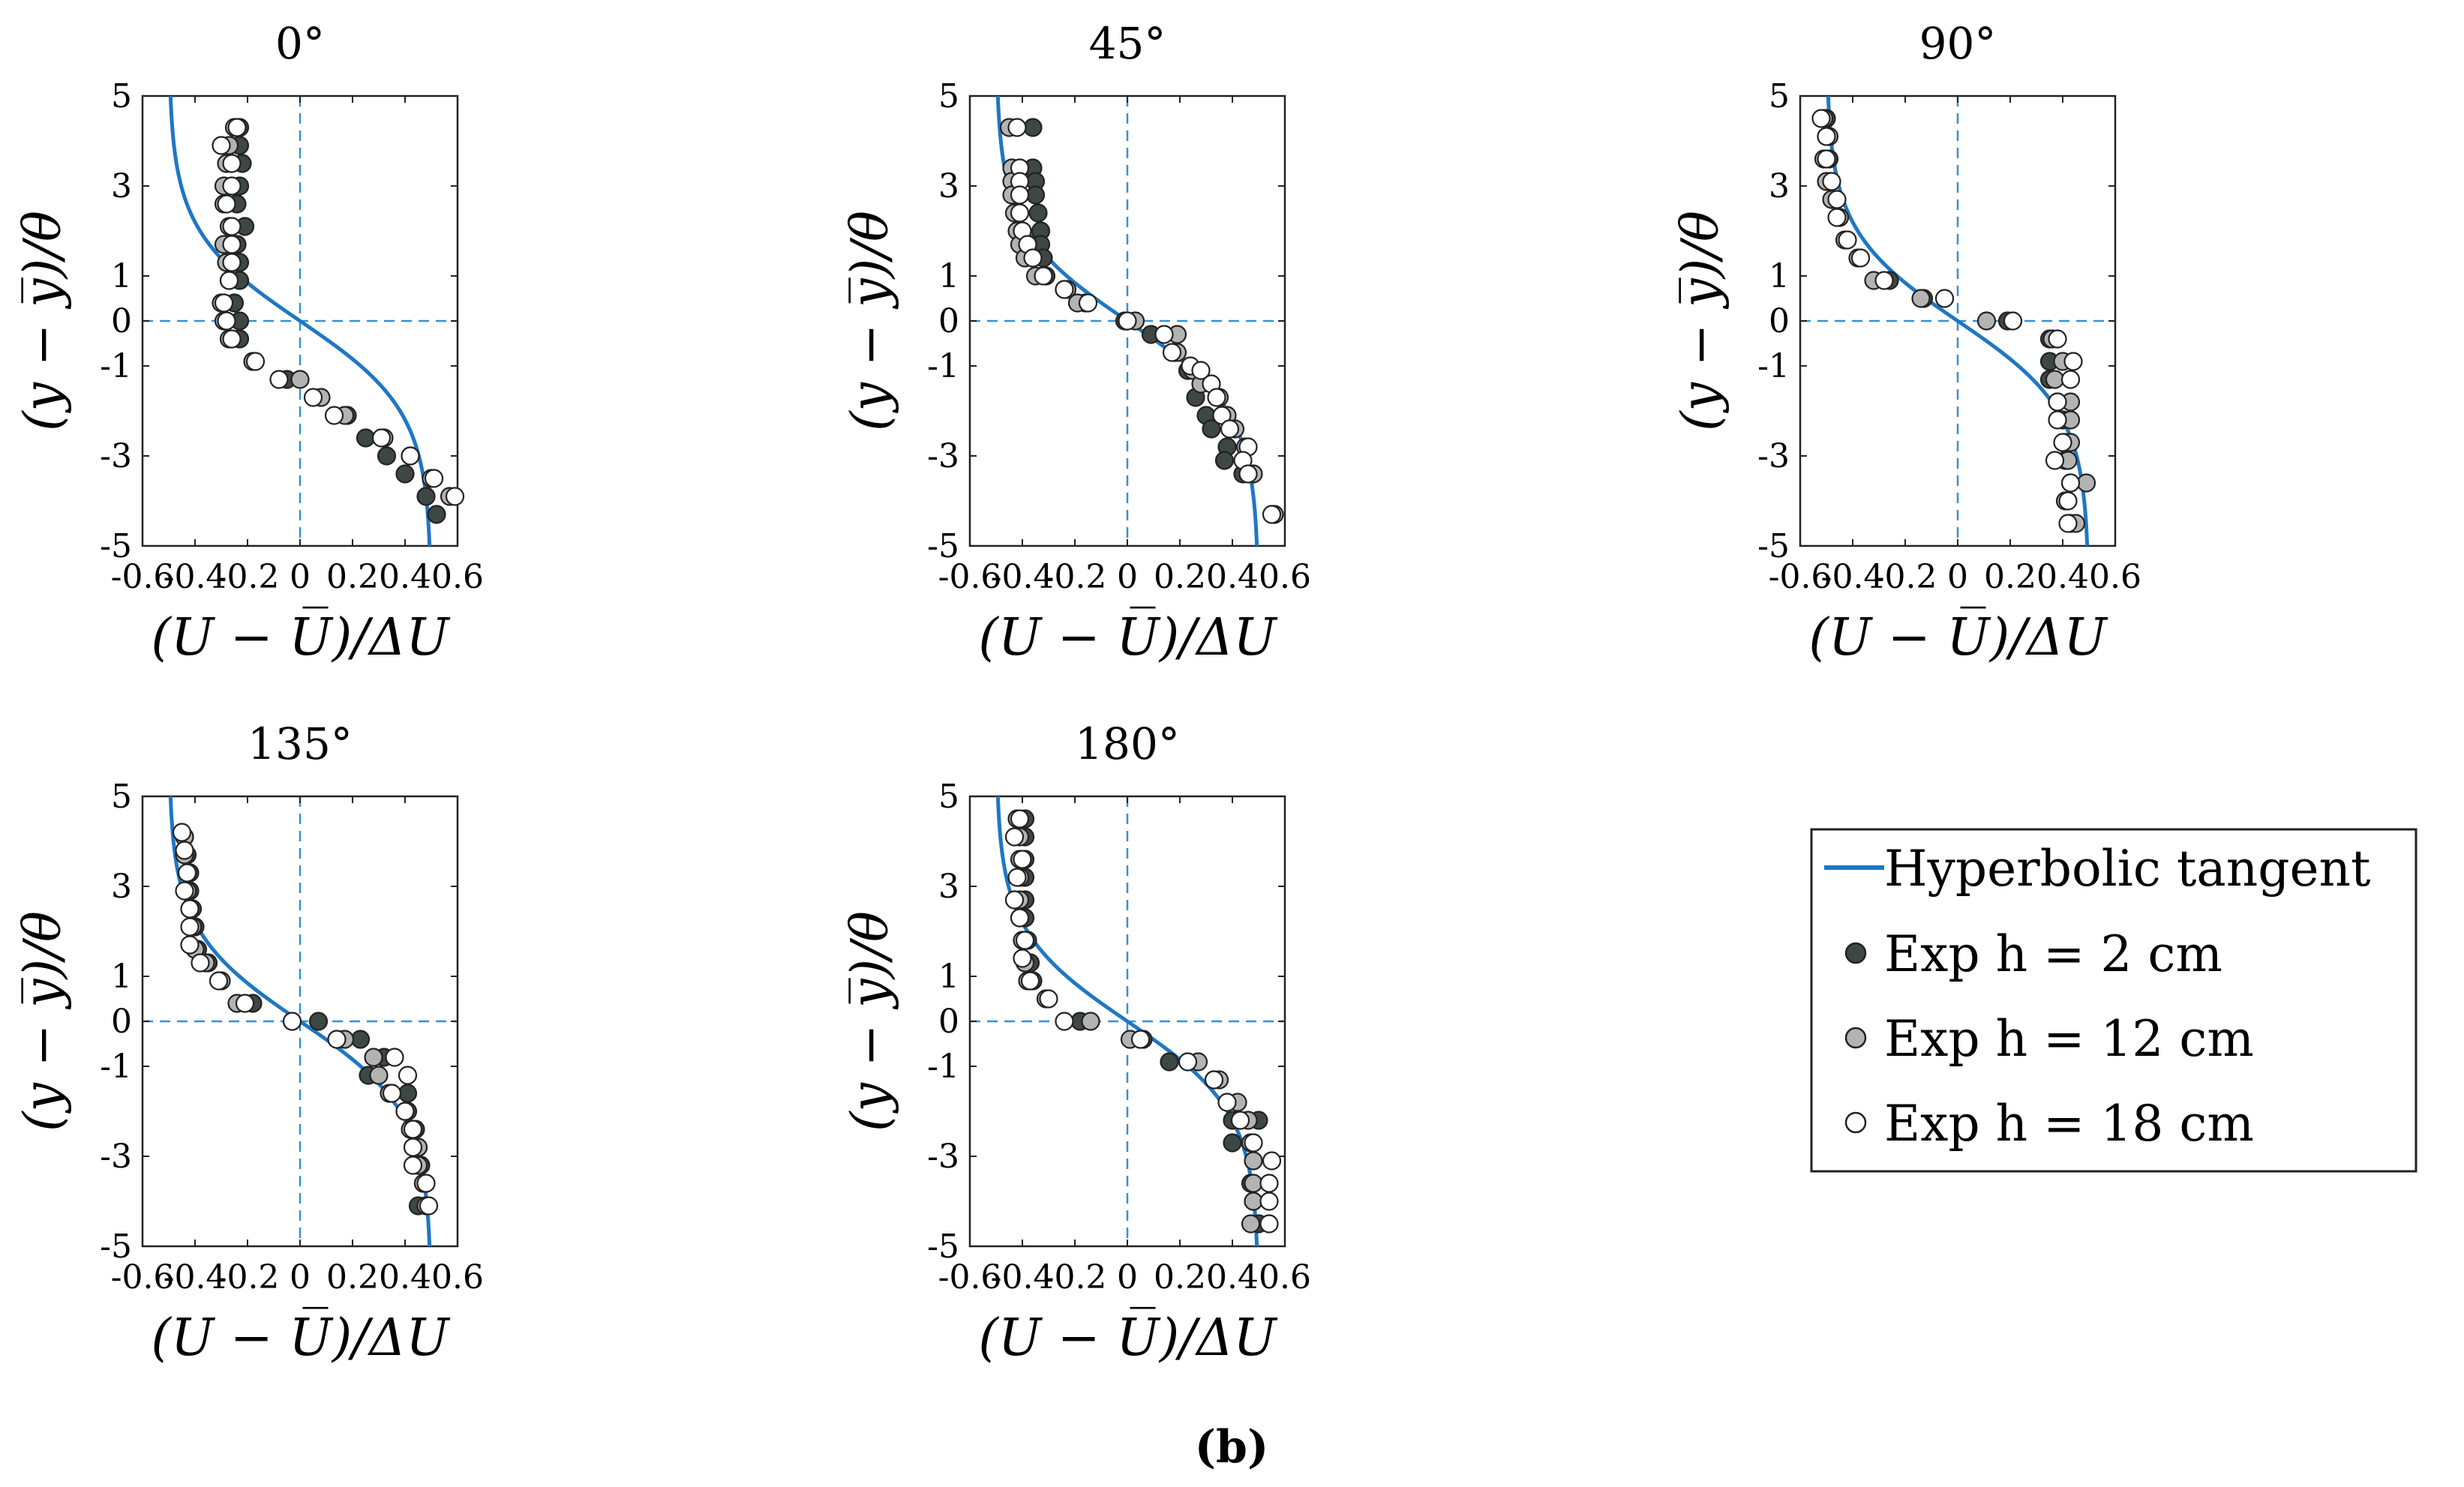  Describe the element at coordinates (2113, 1000) in the screenshot. I see `legend-box` at that location.